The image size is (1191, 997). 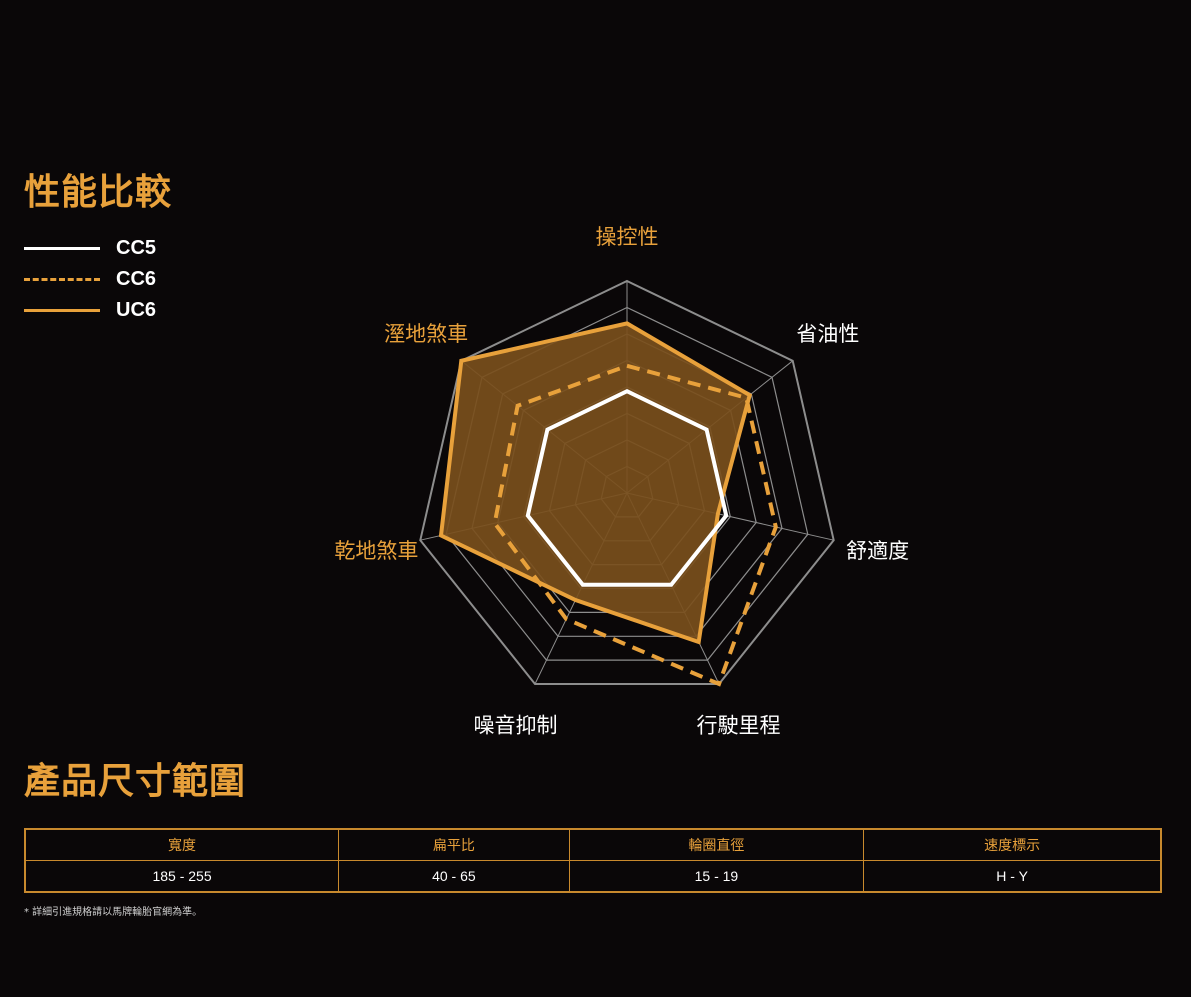 What do you see at coordinates (136, 279) in the screenshot?
I see `legend-label: CC6` at bounding box center [136, 279].